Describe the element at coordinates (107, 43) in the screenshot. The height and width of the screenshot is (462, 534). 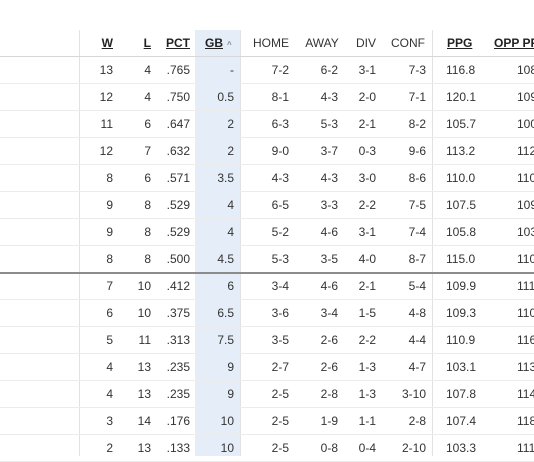
I see `header-w: W` at that location.